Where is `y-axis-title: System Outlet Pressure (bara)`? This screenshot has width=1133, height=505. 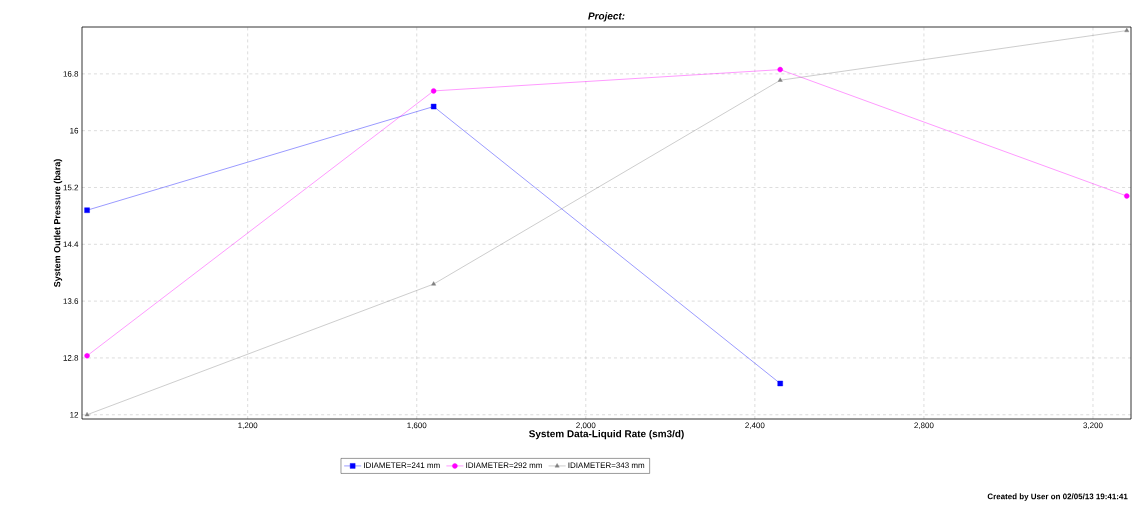 y-axis-title: System Outlet Pressure (bara) is located at coordinates (58, 223).